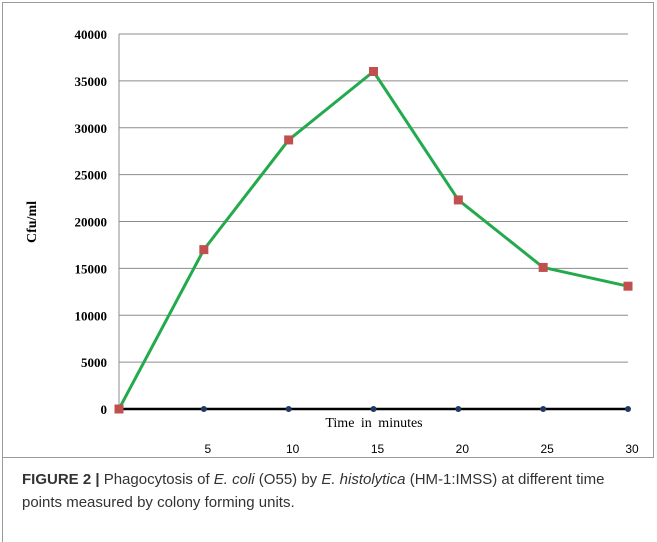 This screenshot has height=542, width=657. What do you see at coordinates (91, 315) in the screenshot?
I see `y-tick-label: 10000` at bounding box center [91, 315].